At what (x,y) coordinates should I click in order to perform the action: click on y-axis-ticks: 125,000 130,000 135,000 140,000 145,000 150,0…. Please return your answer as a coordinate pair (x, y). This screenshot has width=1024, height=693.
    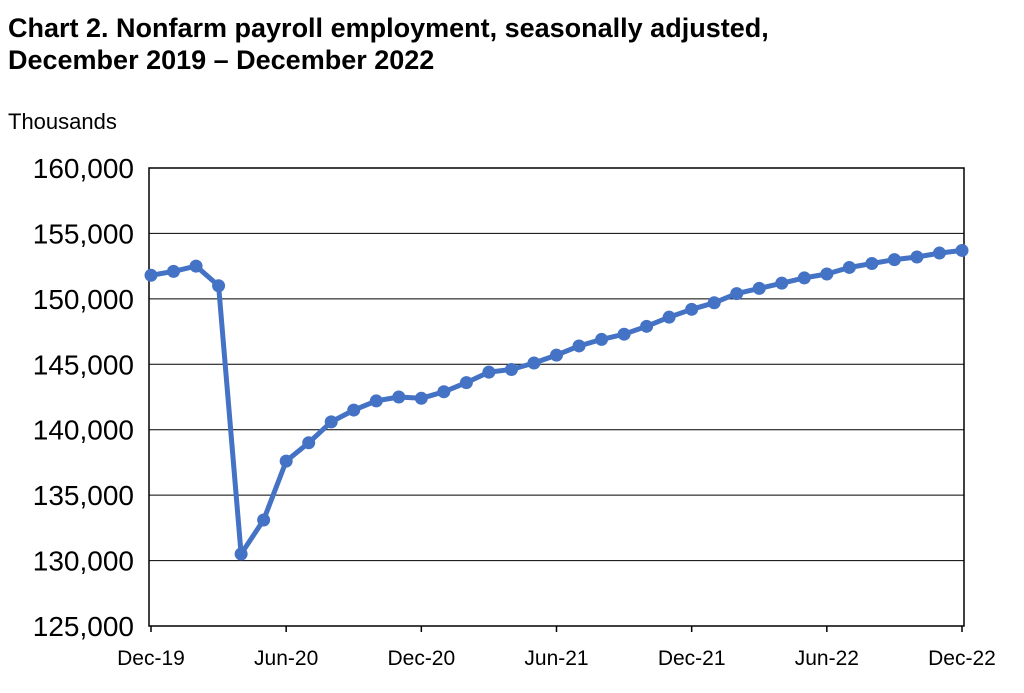
    Looking at the image, I should click on (83, 397).